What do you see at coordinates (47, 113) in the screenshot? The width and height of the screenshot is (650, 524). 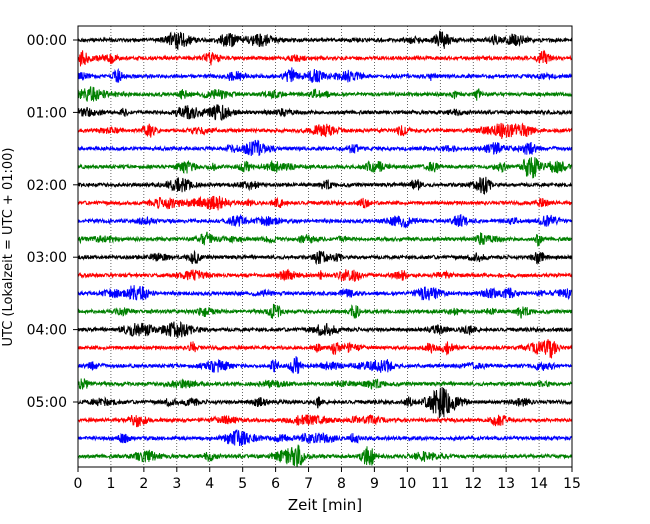 I see `y-tick-label-0100: 01:00` at bounding box center [47, 113].